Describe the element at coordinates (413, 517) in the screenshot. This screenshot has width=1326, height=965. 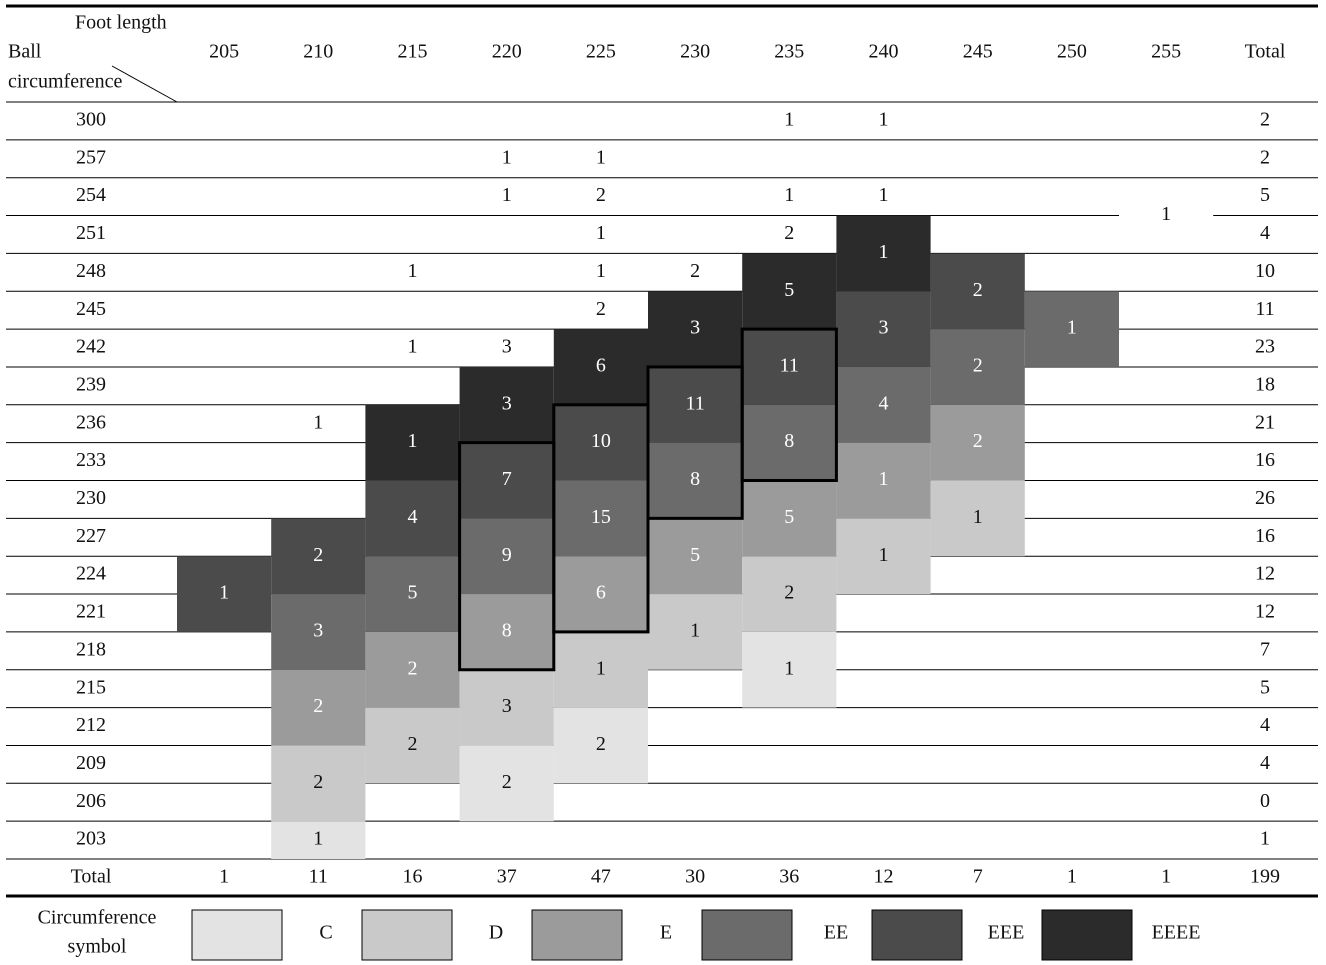
I see `cell-value: 4` at that location.